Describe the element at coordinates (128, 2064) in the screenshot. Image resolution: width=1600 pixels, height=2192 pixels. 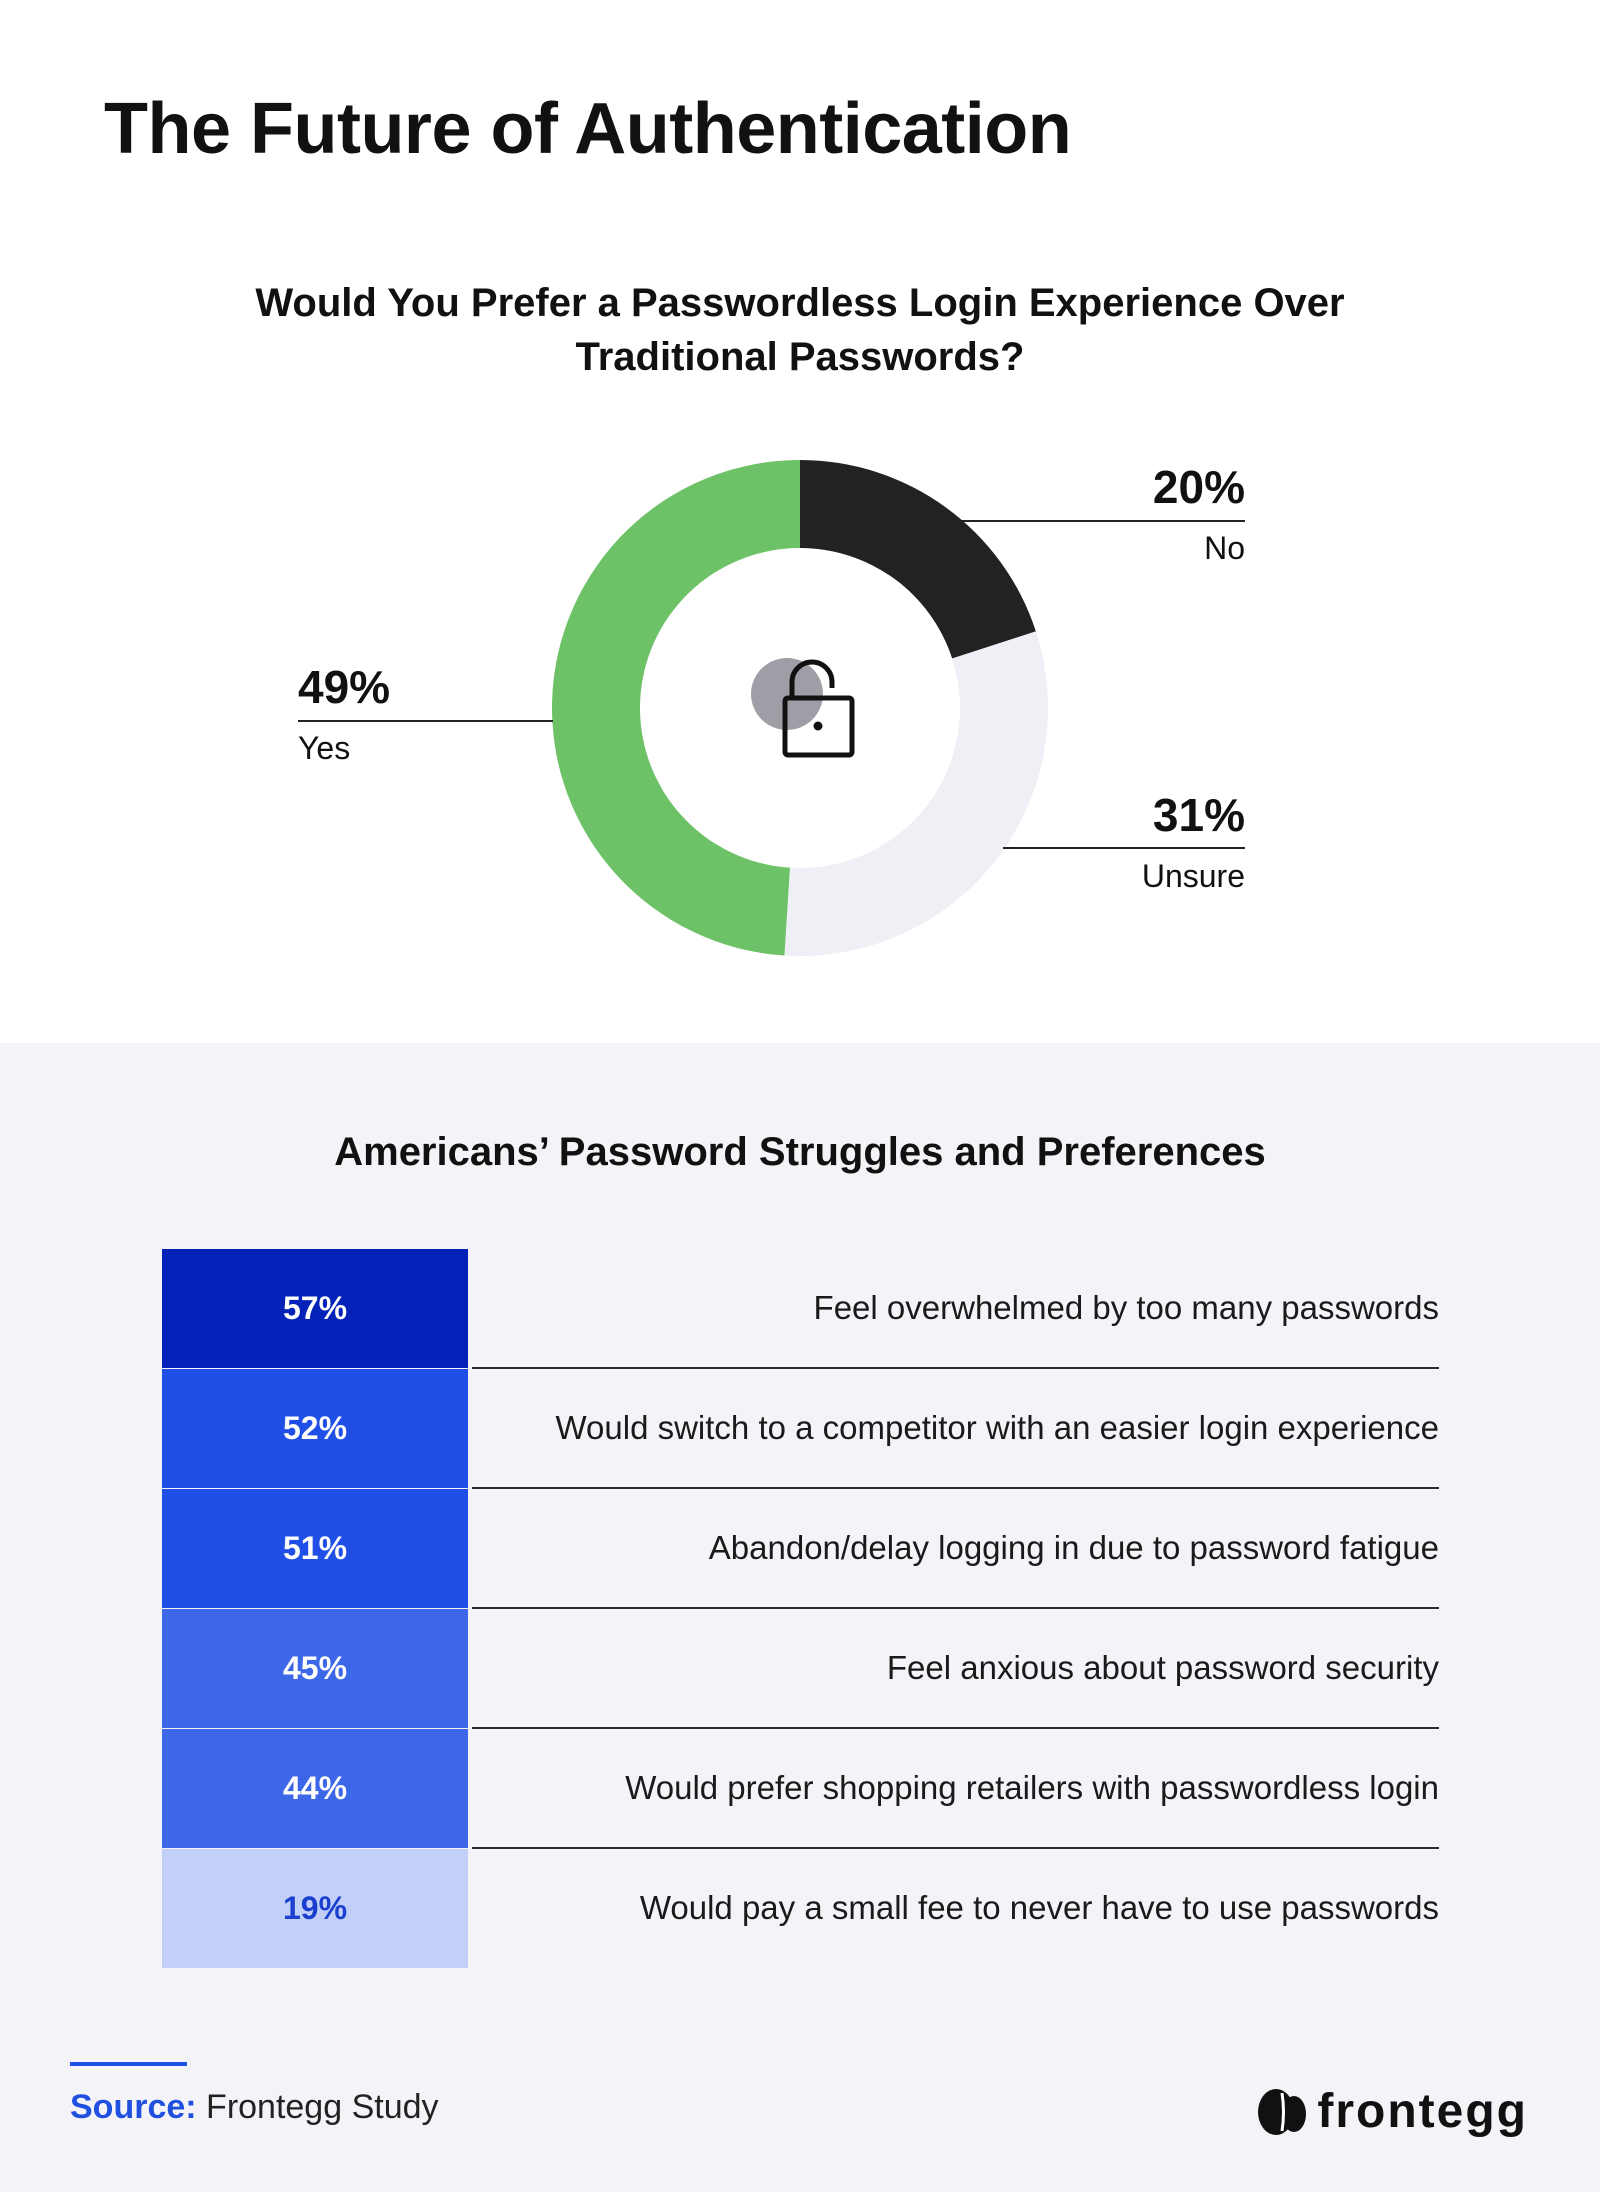
I see `source-divider` at that location.